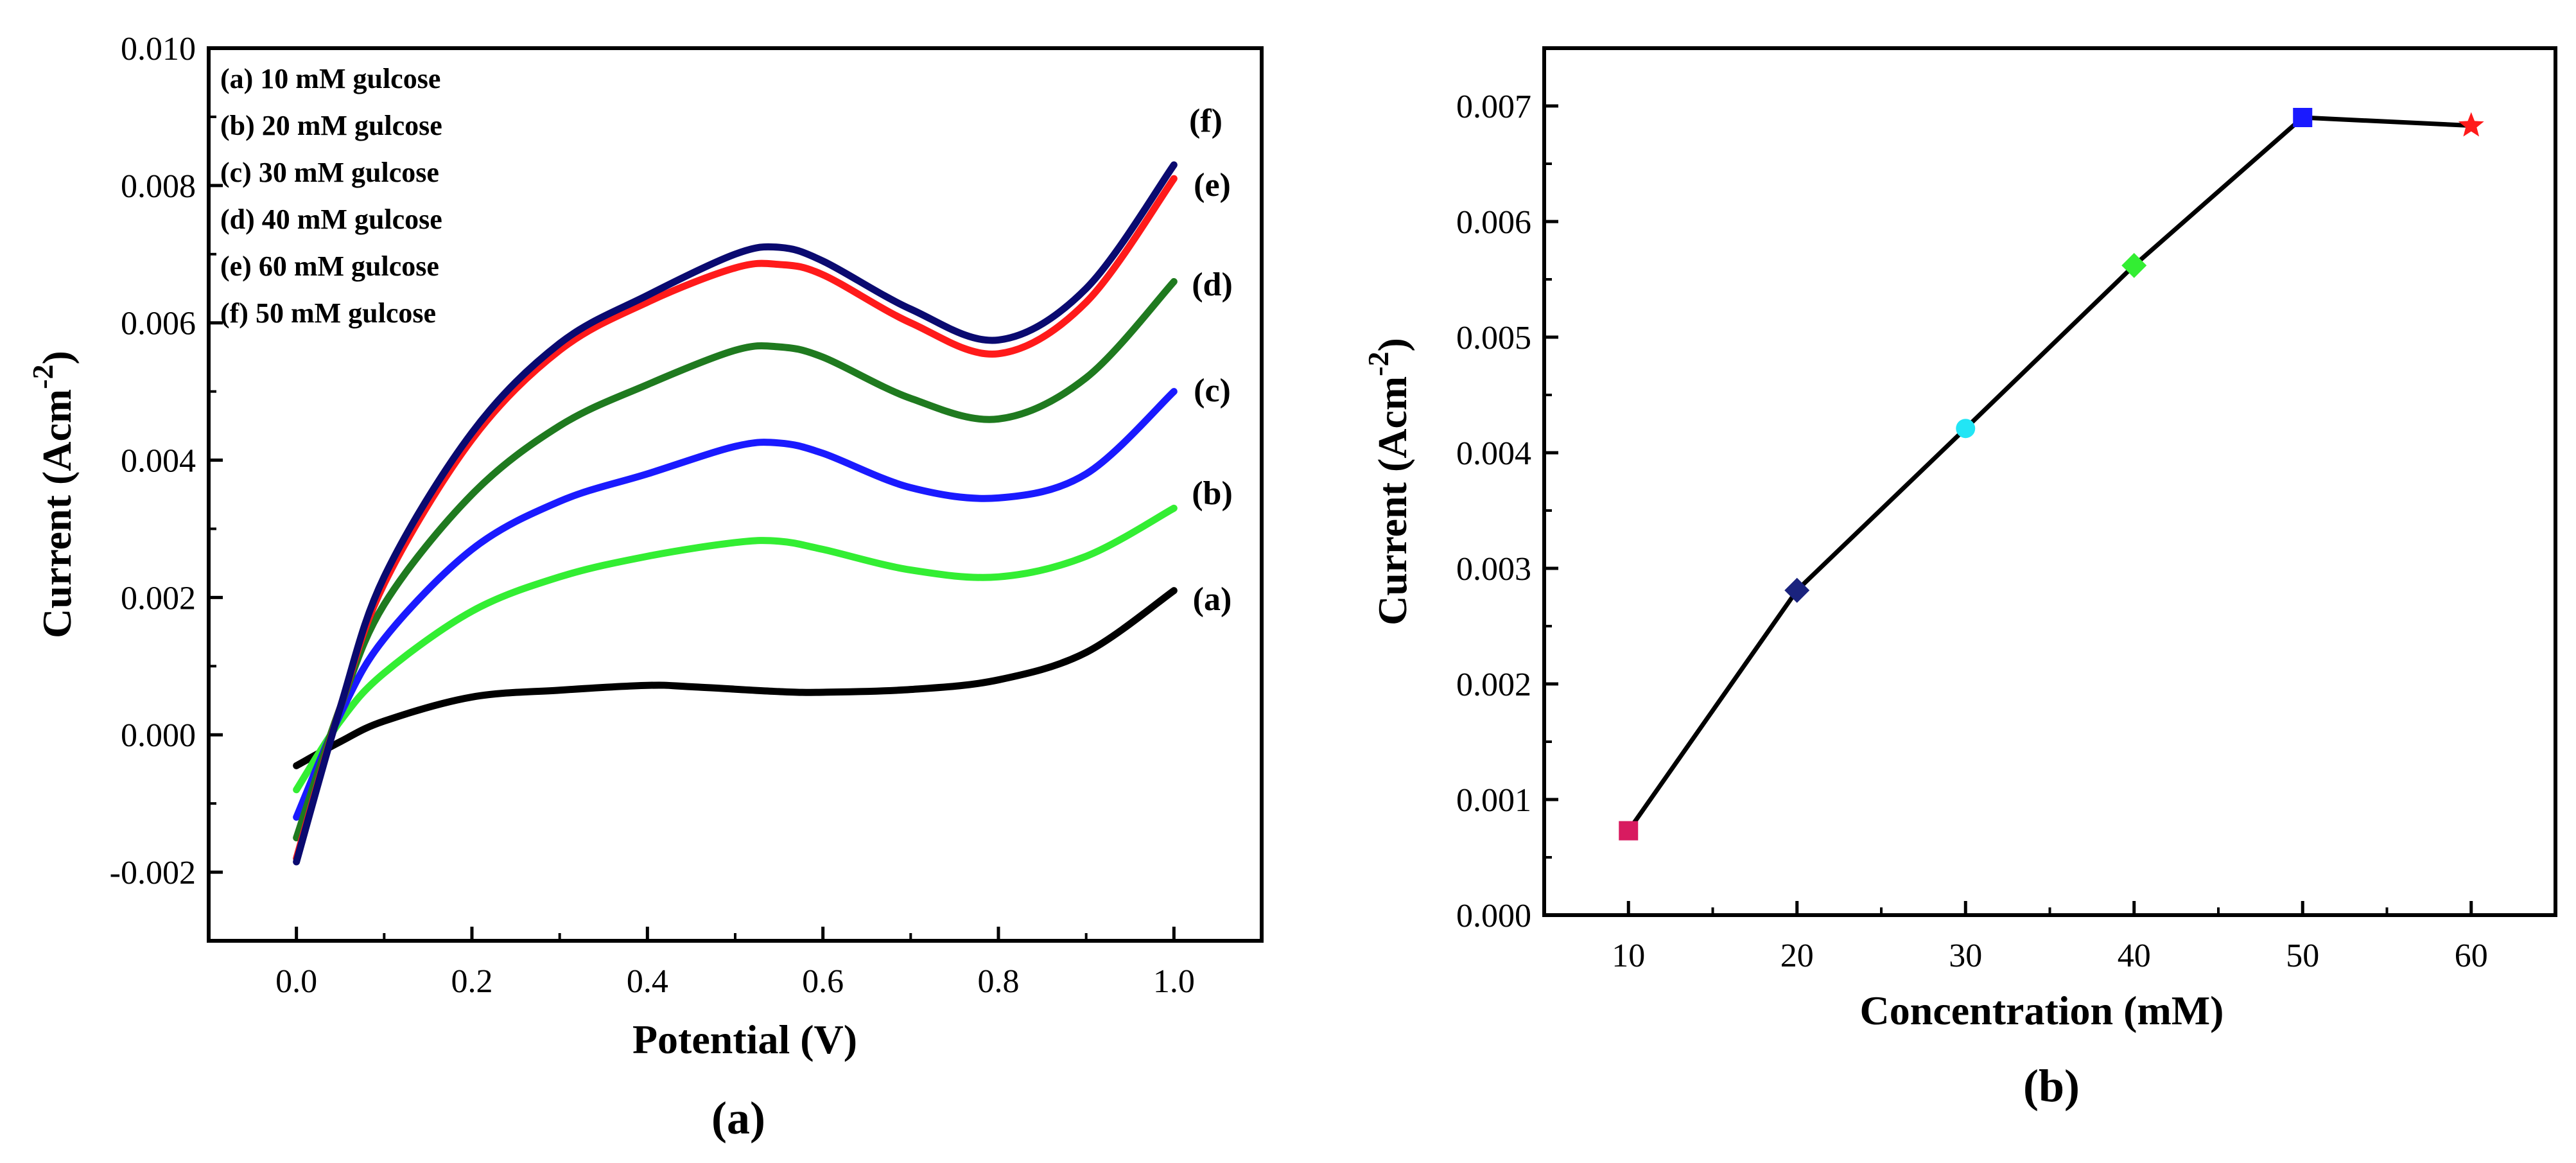 Image resolution: width=2576 pixels, height=1163 pixels. Describe the element at coordinates (158, 186) in the screenshot. I see `y-tick-label-a: 0.008` at that location.